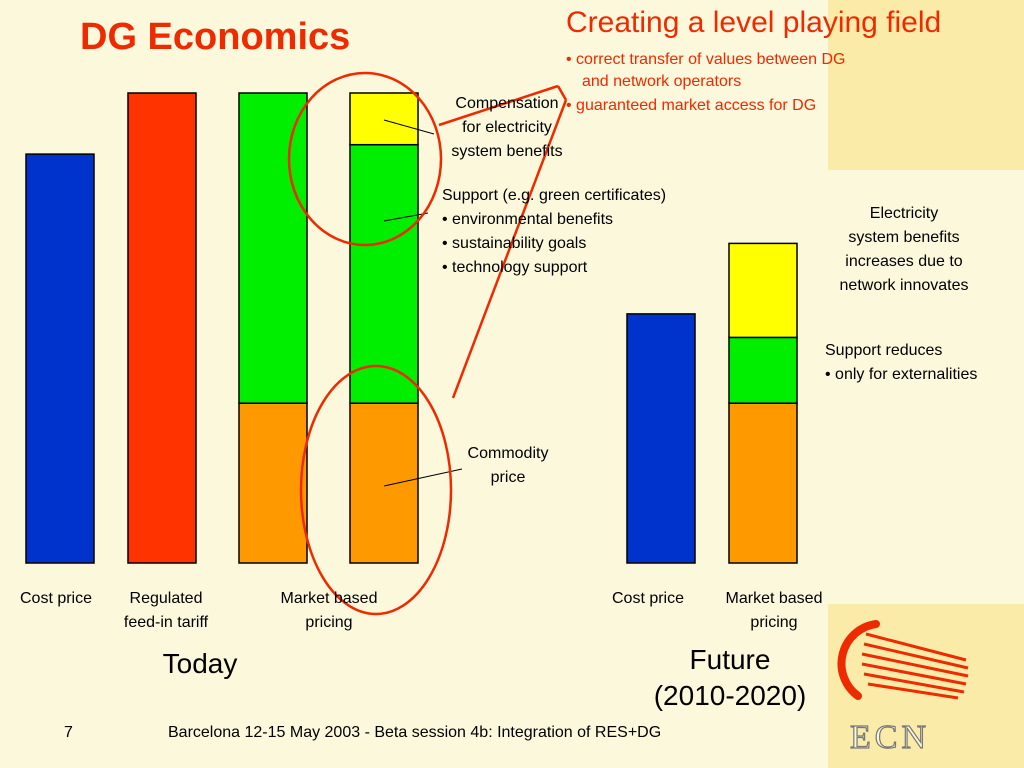  Describe the element at coordinates (706, 59) in the screenshot. I see `bullet-line-1: • correct transfer of values between DG` at that location.